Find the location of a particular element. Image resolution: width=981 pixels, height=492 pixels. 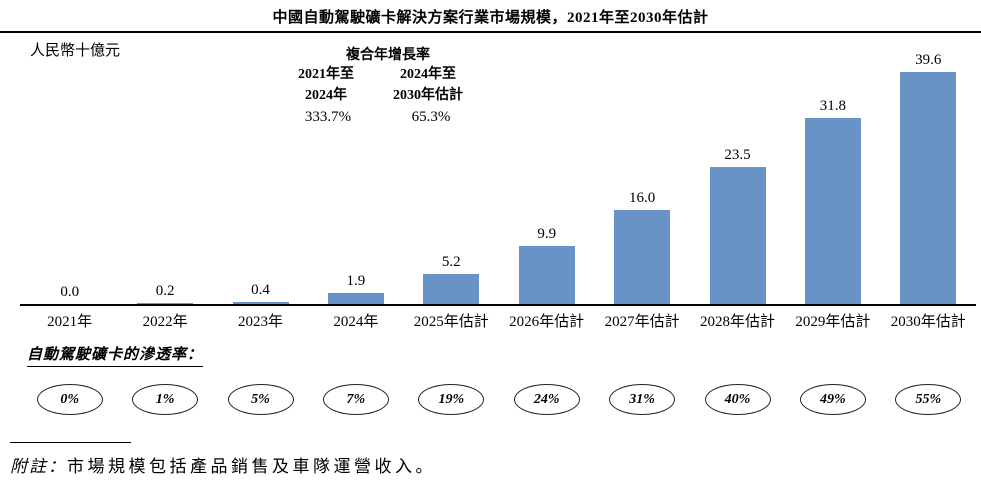

penetration-oval: 0% is located at coordinates (69, 399).